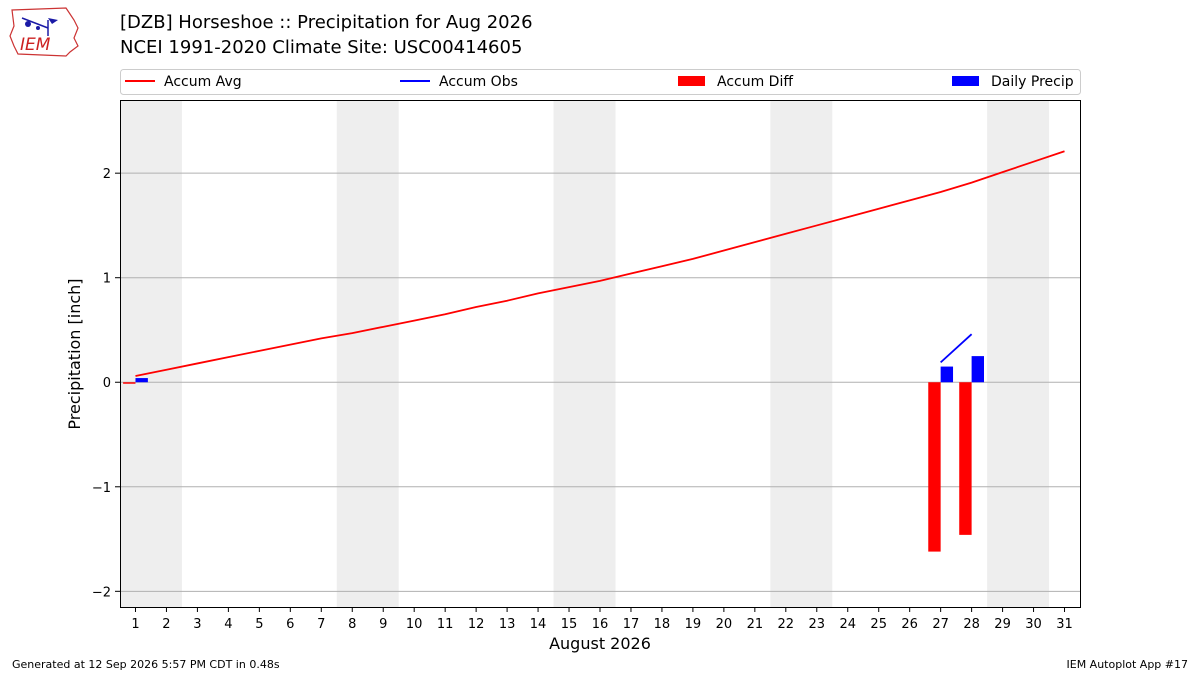 The width and height of the screenshot is (1200, 675). I want to click on x-tick-label: 15, so click(569, 624).